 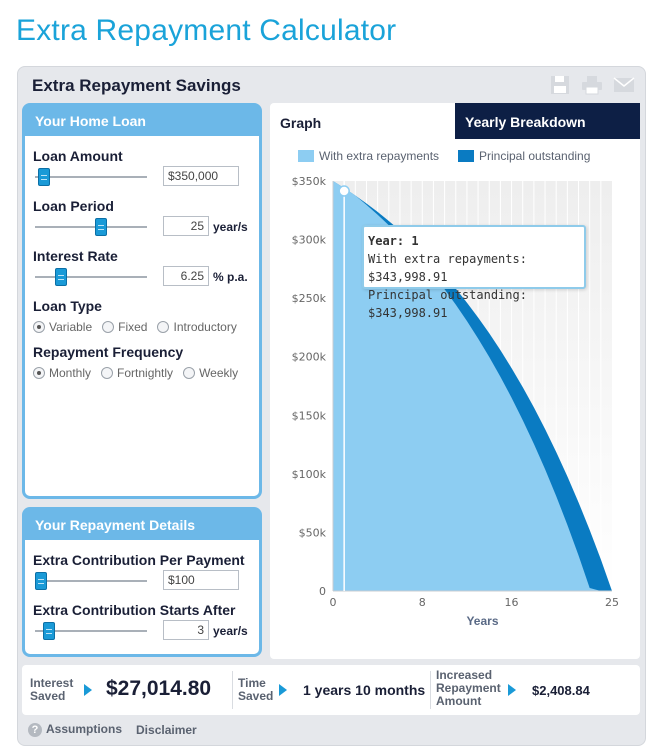 I want to click on increased-repayment-value: $2,408.84, so click(x=561, y=690).